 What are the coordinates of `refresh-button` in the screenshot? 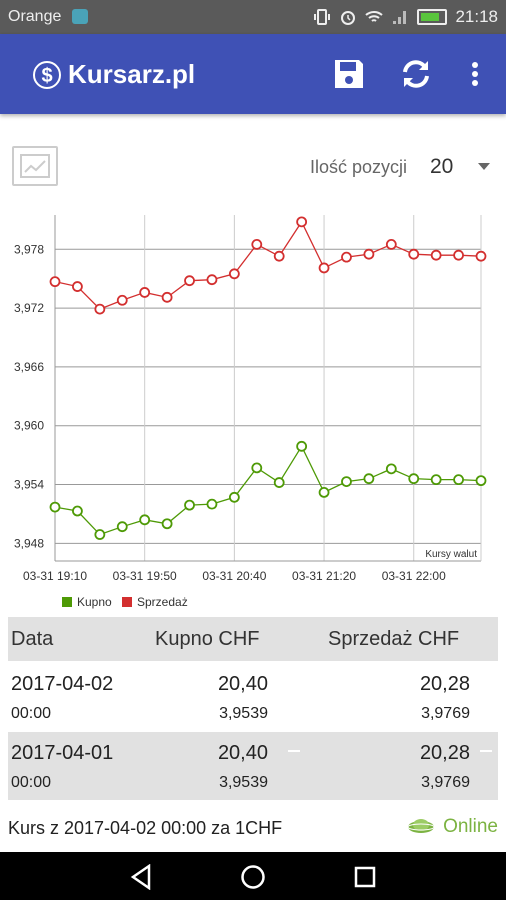 It's located at (416, 74).